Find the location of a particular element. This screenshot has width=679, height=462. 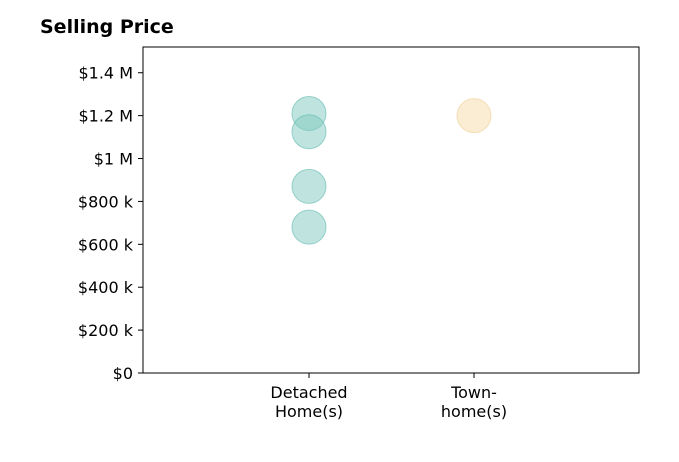

y-tick-label: $0 is located at coordinates (123, 373).